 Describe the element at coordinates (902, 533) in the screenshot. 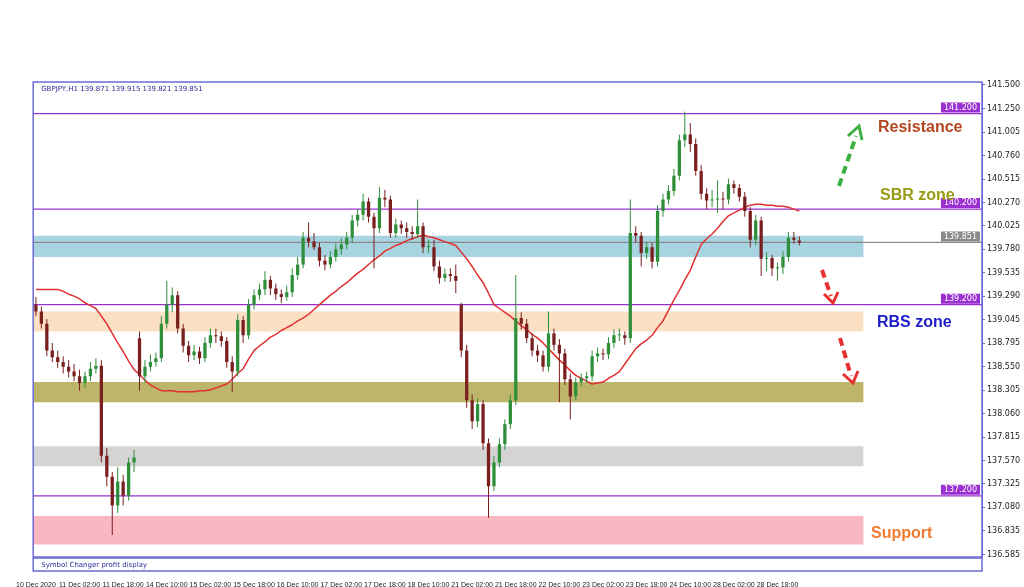

I see `annotation: Support` at that location.